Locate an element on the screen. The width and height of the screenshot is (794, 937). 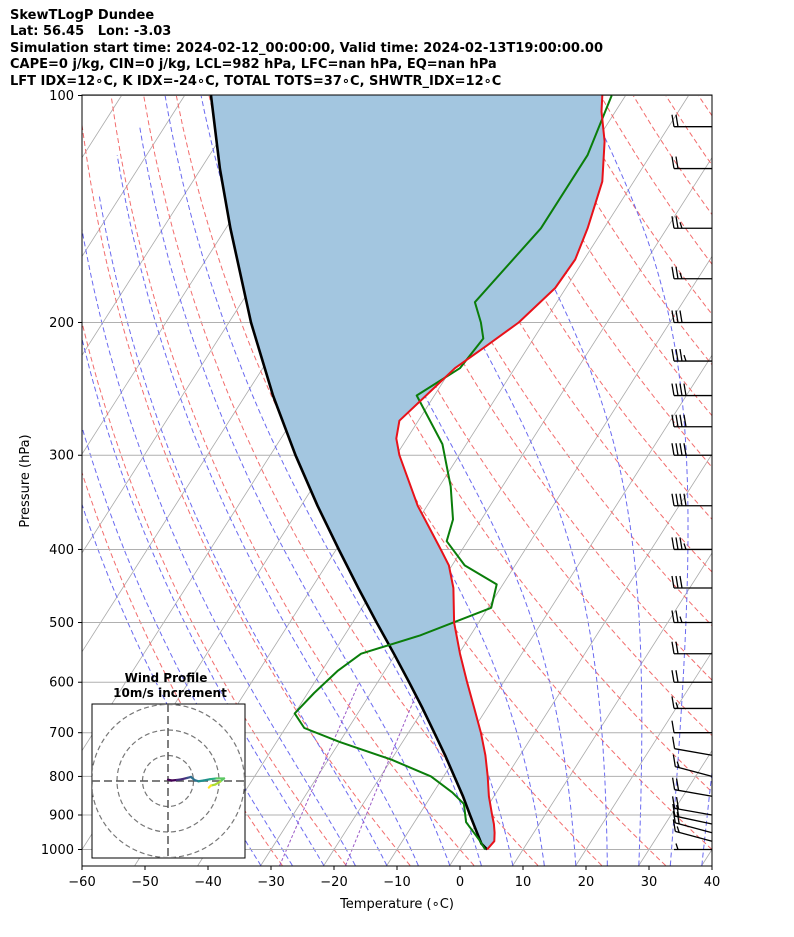
hodograph-segment is located at coordinates (209, 786).